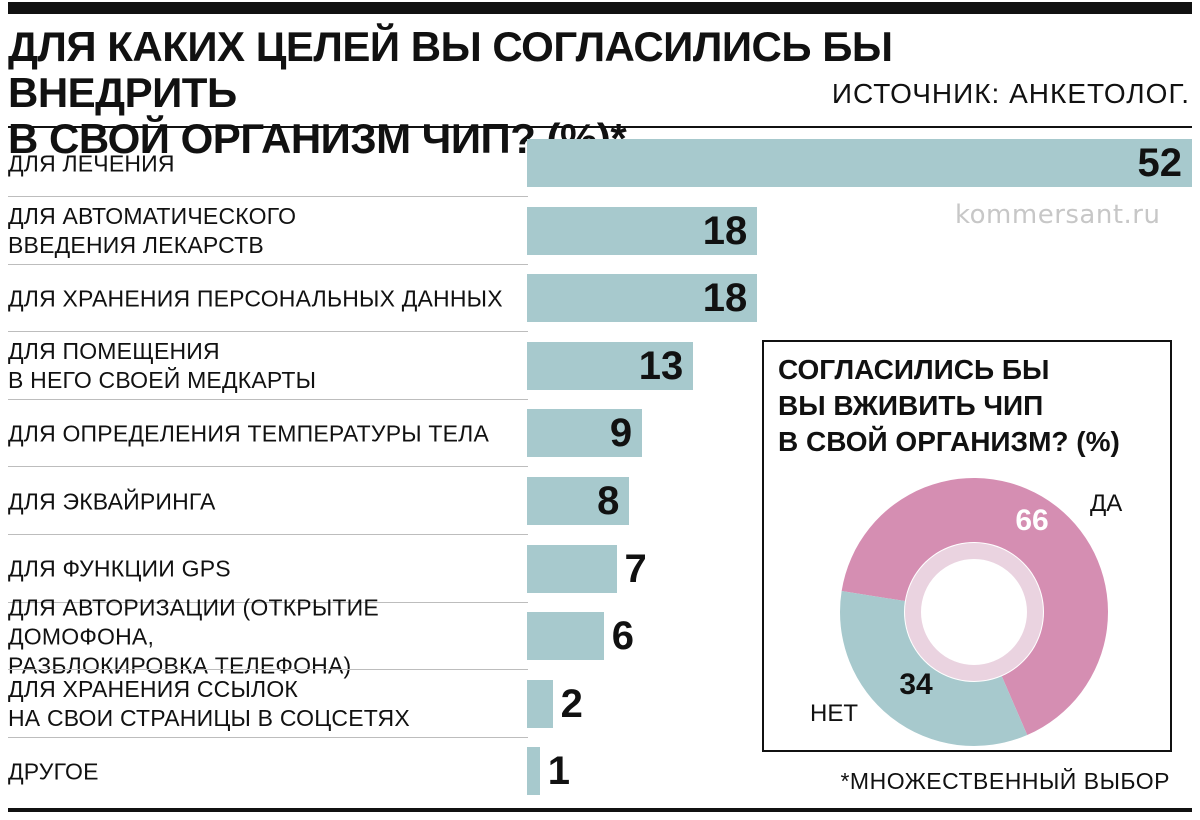  I want to click on bottom-rule, so click(600, 810).